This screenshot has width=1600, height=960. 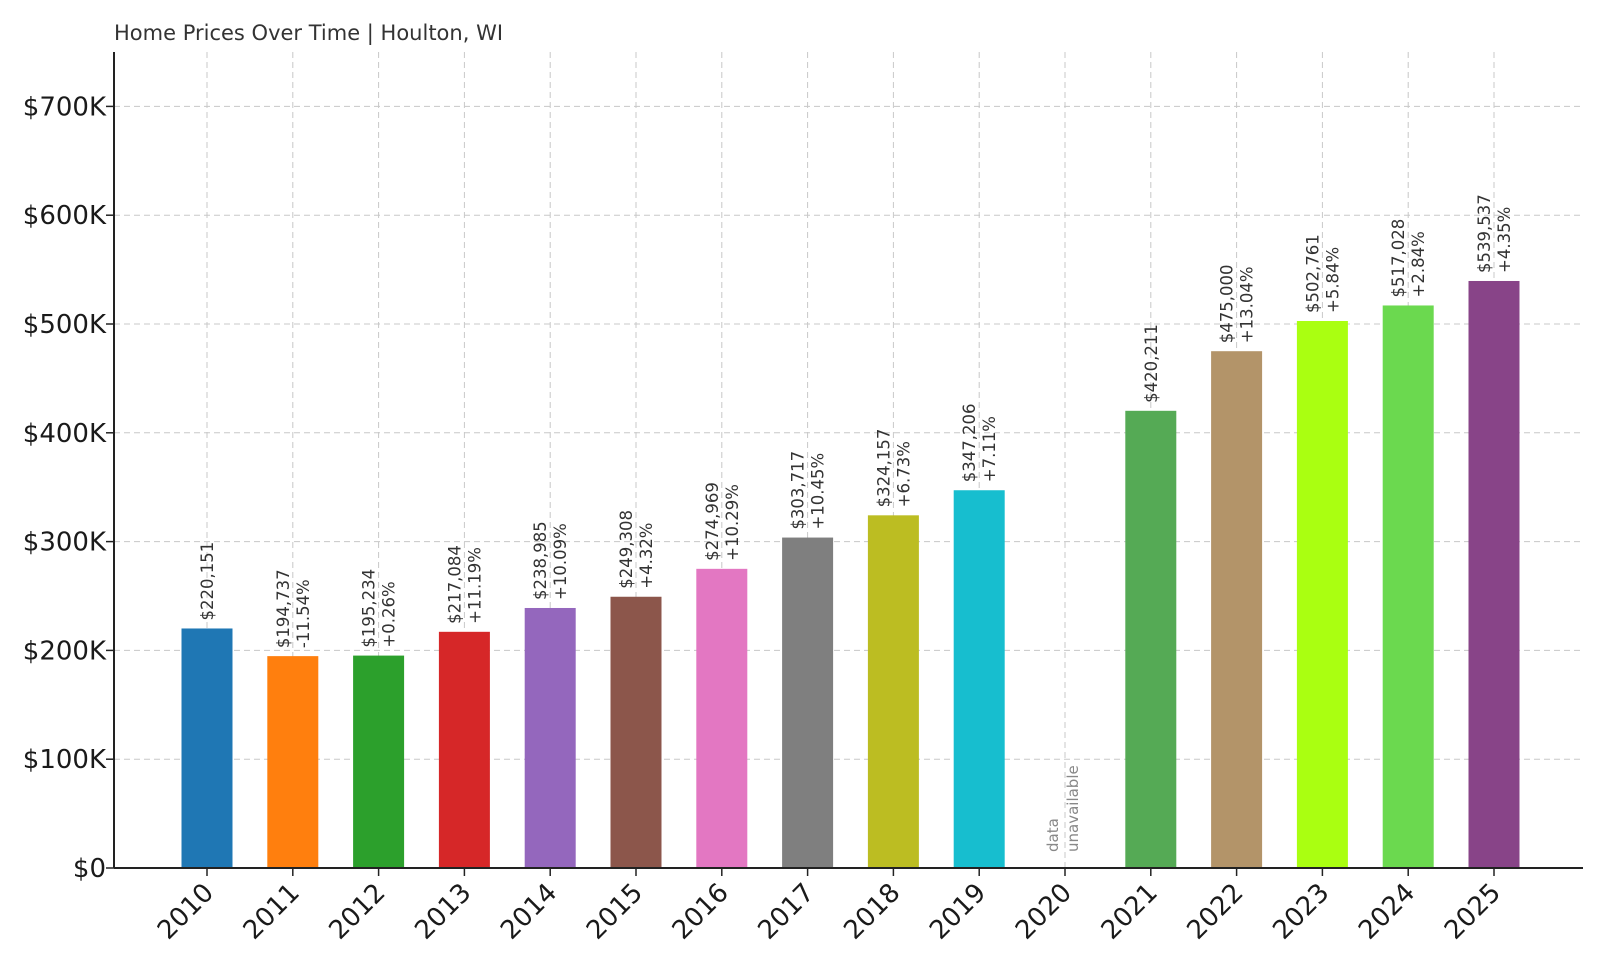 I want to click on y-tick-label: $400K, so click(x=65, y=434).